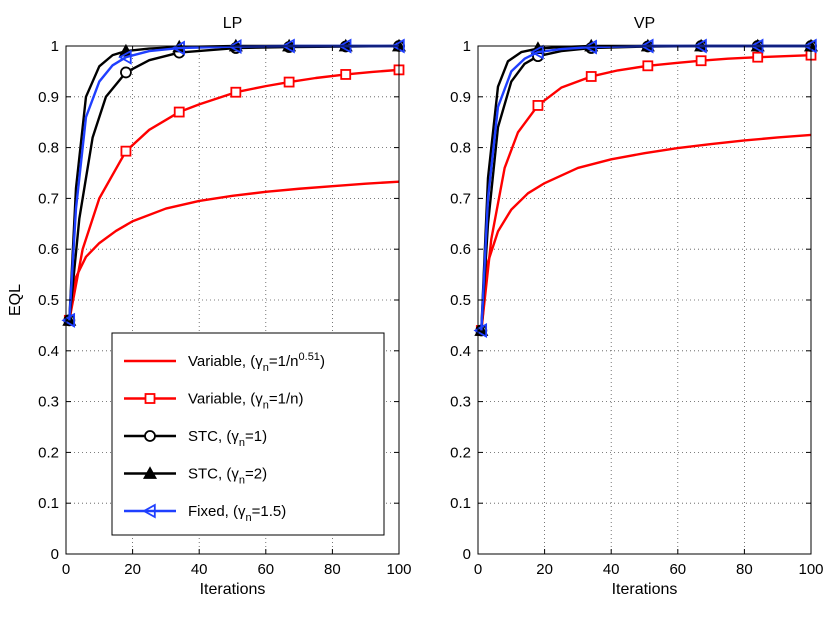  I want to click on lp-x-tick-label: 40, so click(199, 569).